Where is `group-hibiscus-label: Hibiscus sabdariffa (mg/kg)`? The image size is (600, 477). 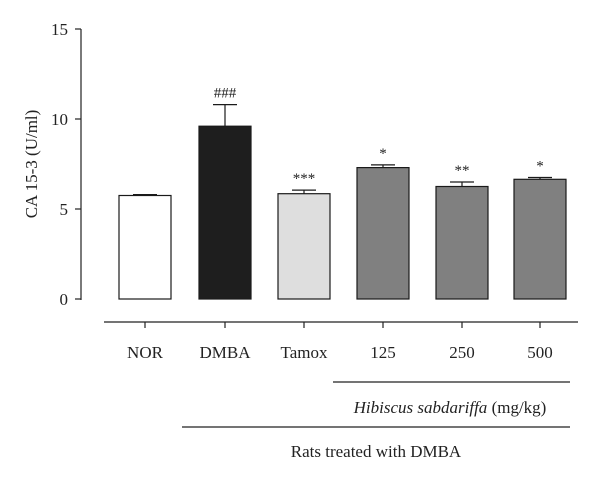
group-hibiscus-label: Hibiscus sabdariffa (mg/kg) is located at coordinates (450, 407).